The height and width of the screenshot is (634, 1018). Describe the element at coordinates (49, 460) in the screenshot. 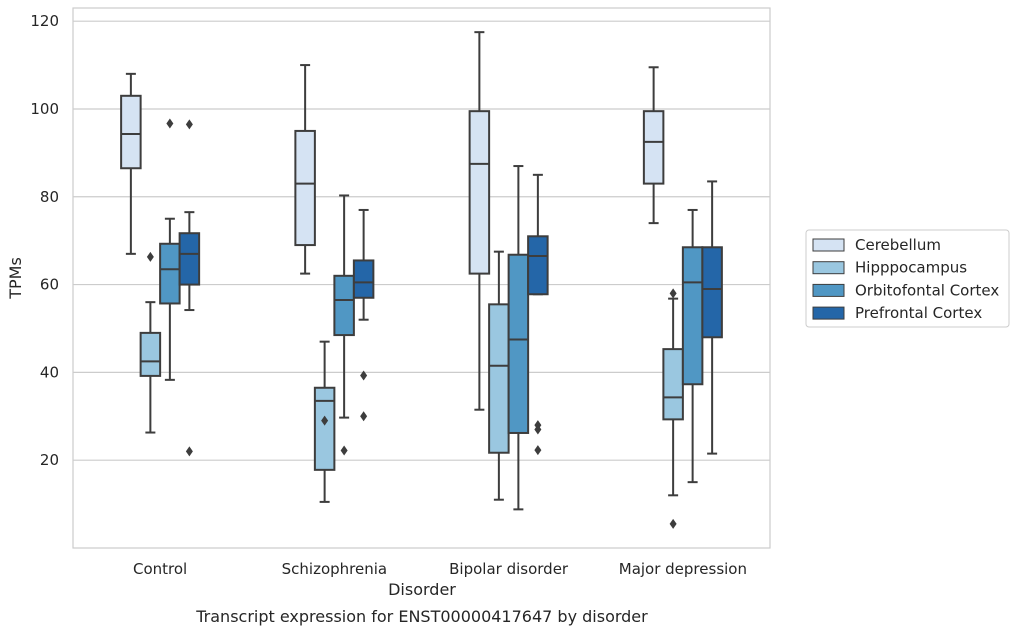

I see `y-tick-label: 20` at that location.